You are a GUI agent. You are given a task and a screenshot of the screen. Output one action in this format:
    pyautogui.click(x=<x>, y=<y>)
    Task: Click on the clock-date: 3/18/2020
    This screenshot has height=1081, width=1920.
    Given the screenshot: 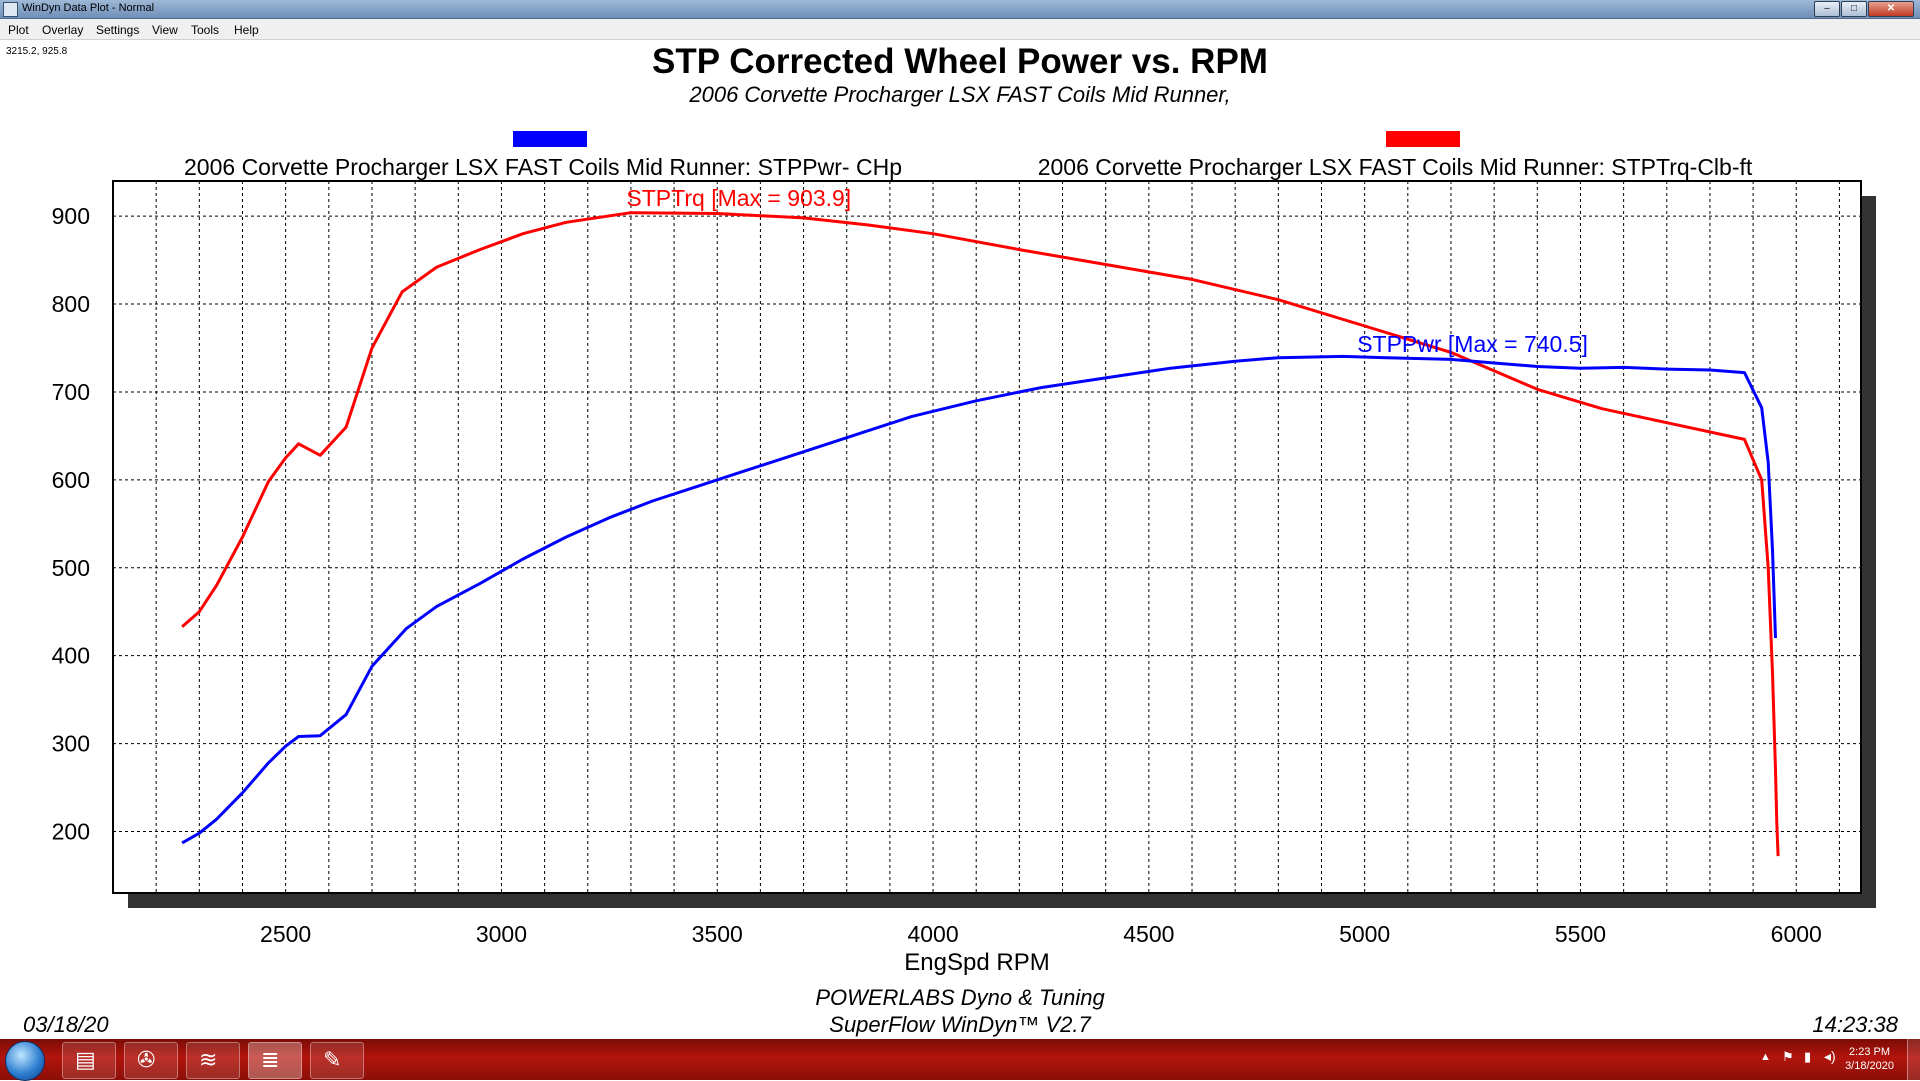 What is the action you would take?
    pyautogui.click(x=1869, y=1066)
    